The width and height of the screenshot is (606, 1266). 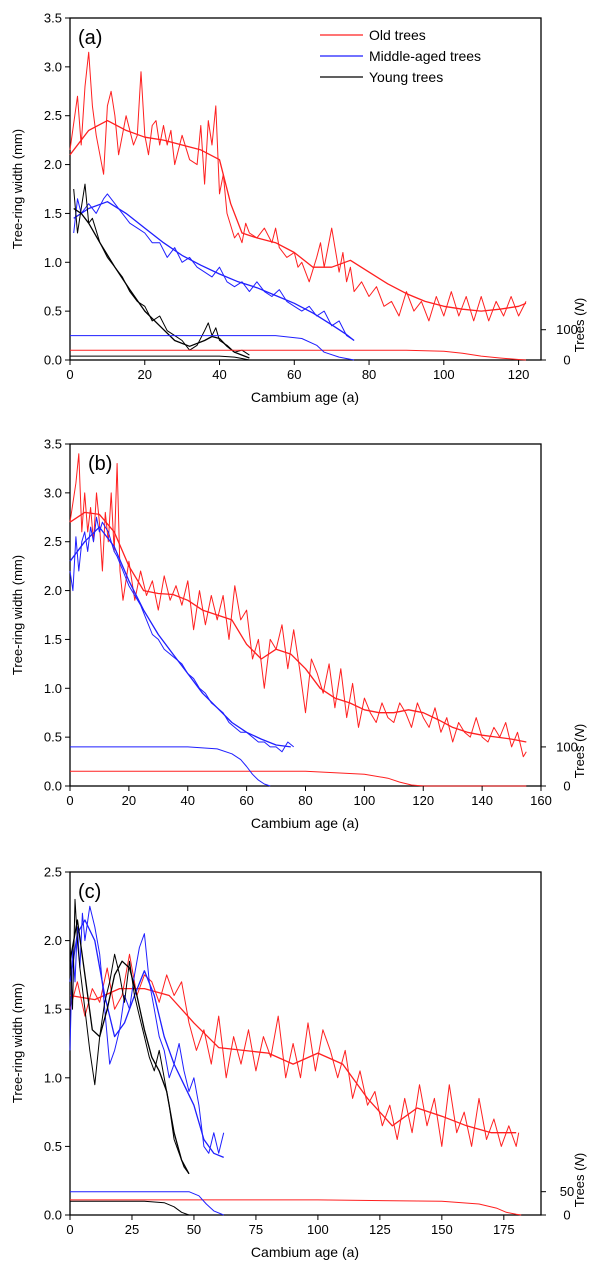 I want to click on x-tick-label: 150, so click(x=442, y=1229).